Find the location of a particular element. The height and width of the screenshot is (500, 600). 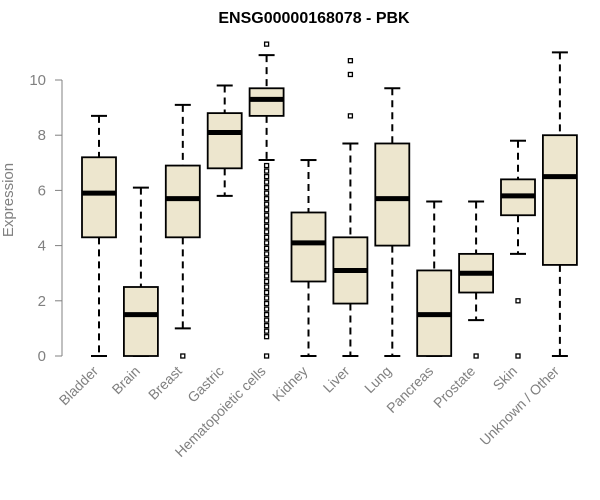

x-tick-label: Prostate is located at coordinates (454, 387).